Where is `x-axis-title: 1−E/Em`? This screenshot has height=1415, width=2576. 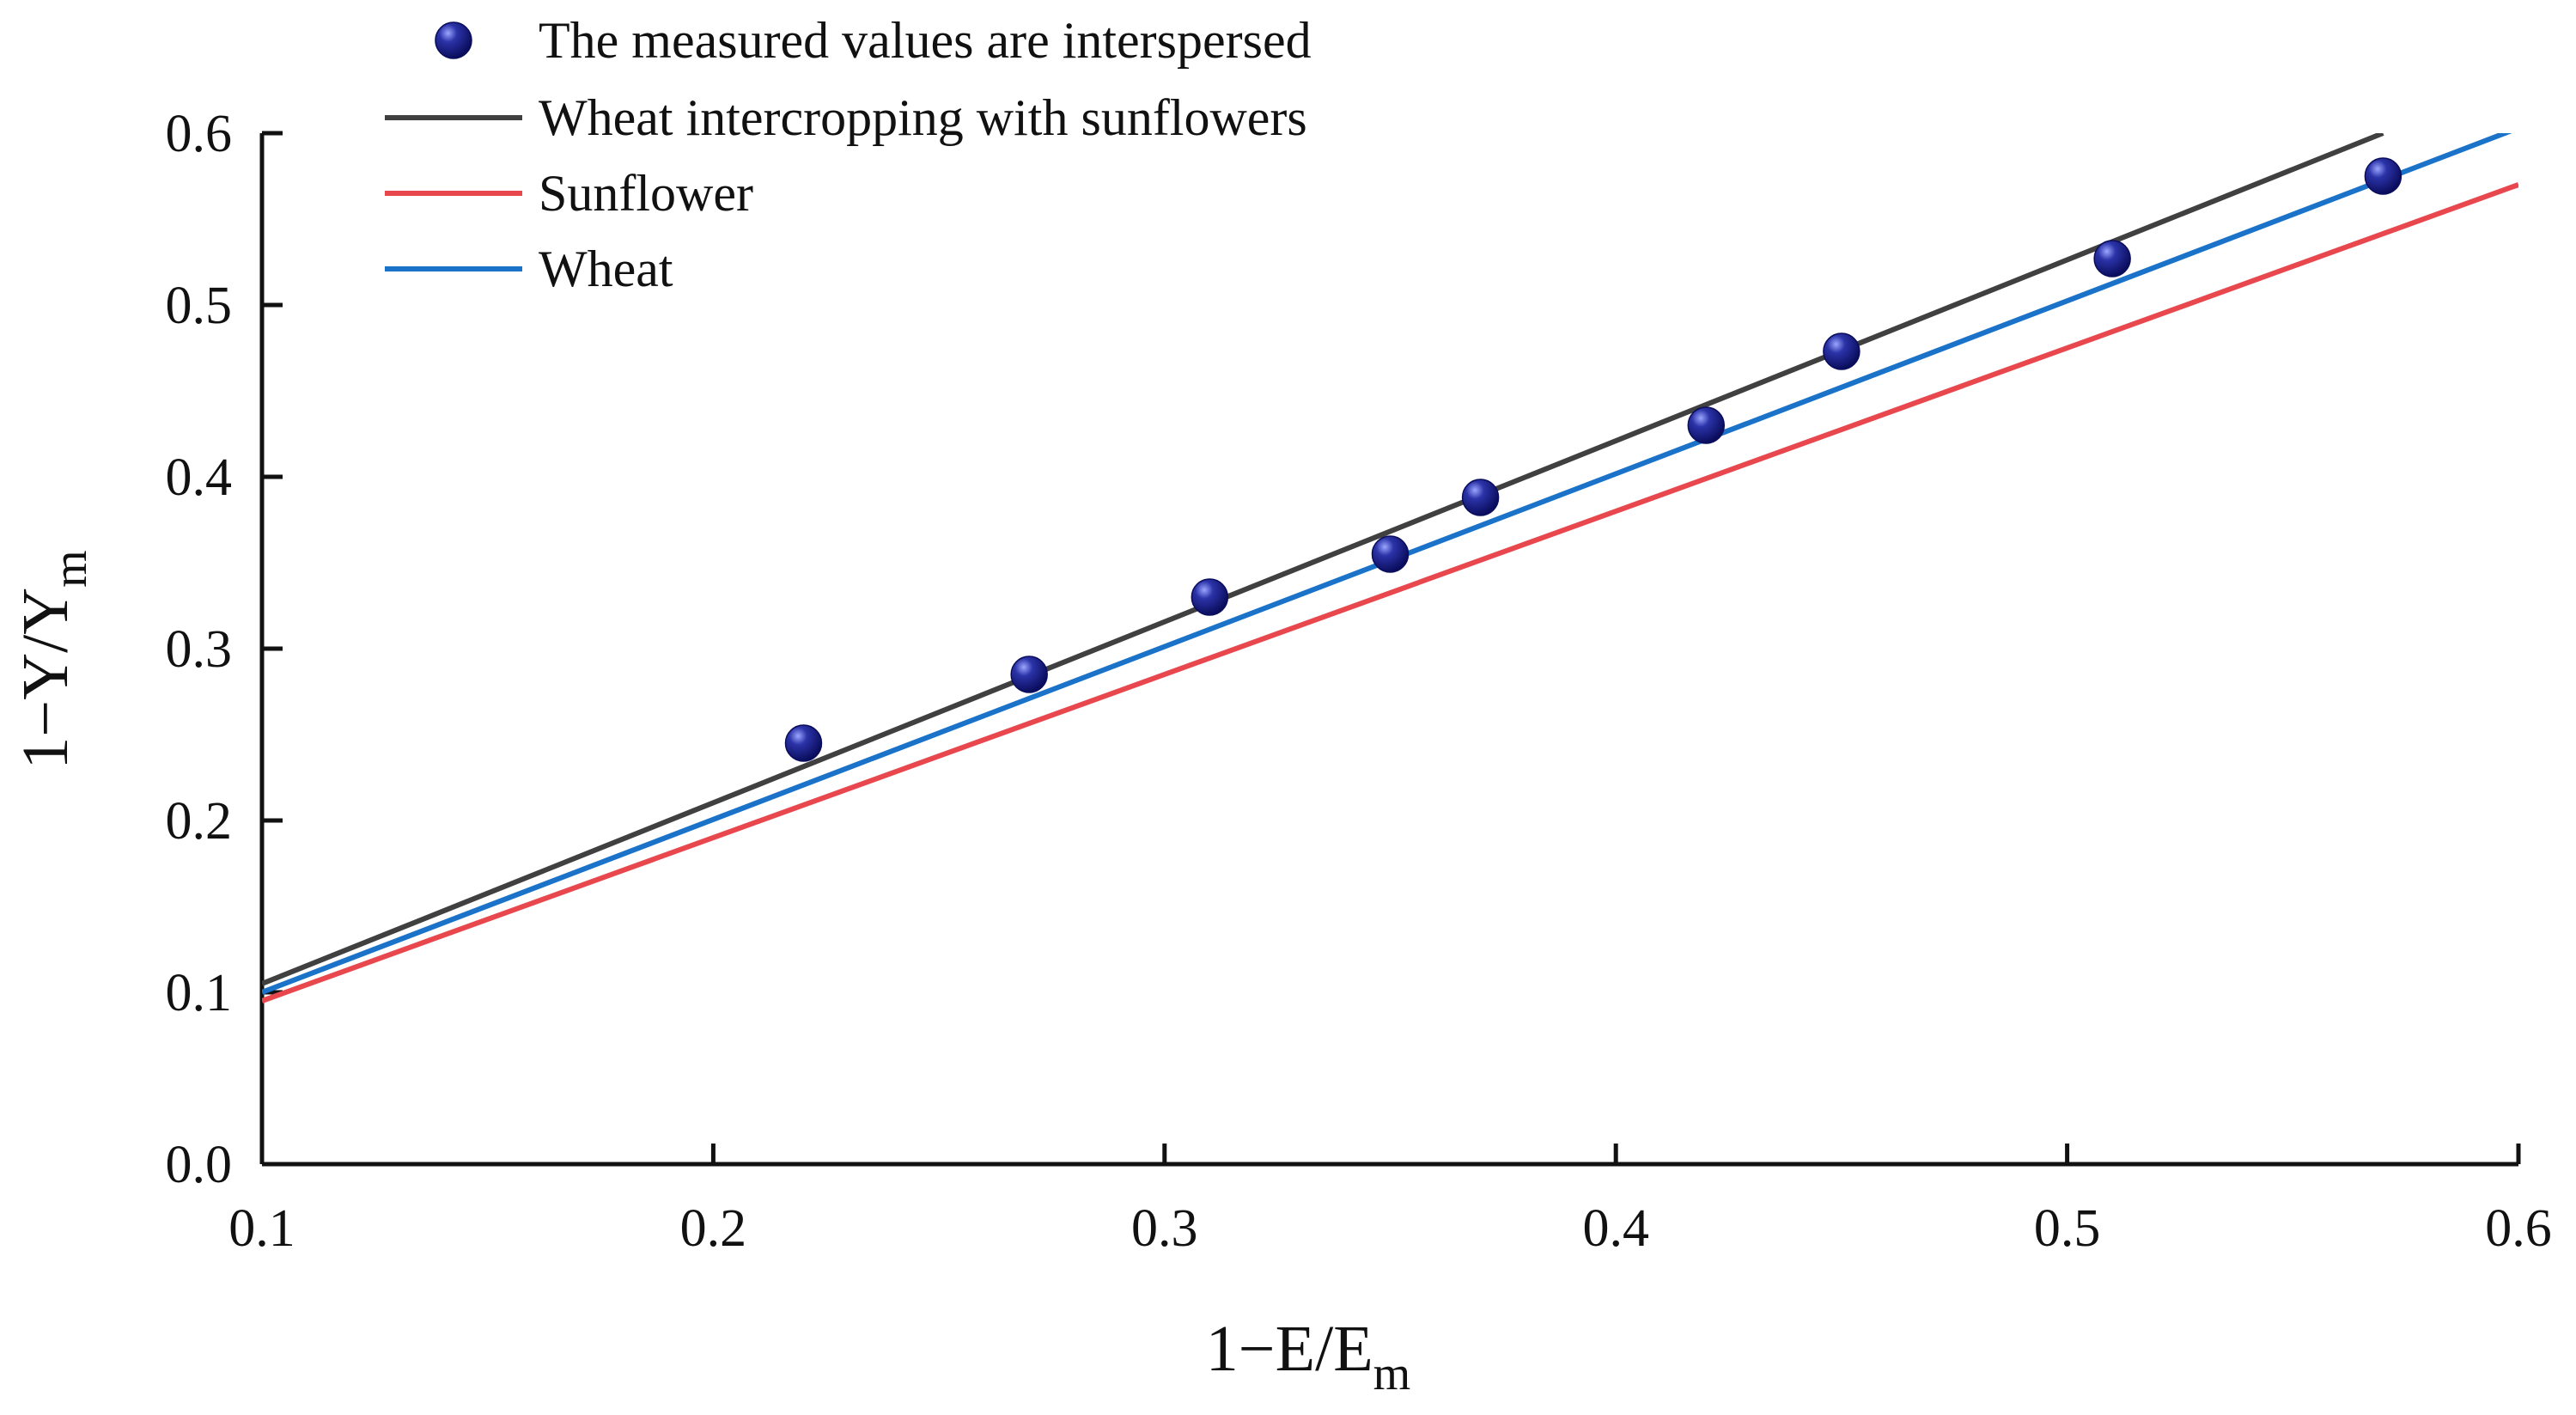
x-axis-title: 1−E/Em is located at coordinates (1308, 1357).